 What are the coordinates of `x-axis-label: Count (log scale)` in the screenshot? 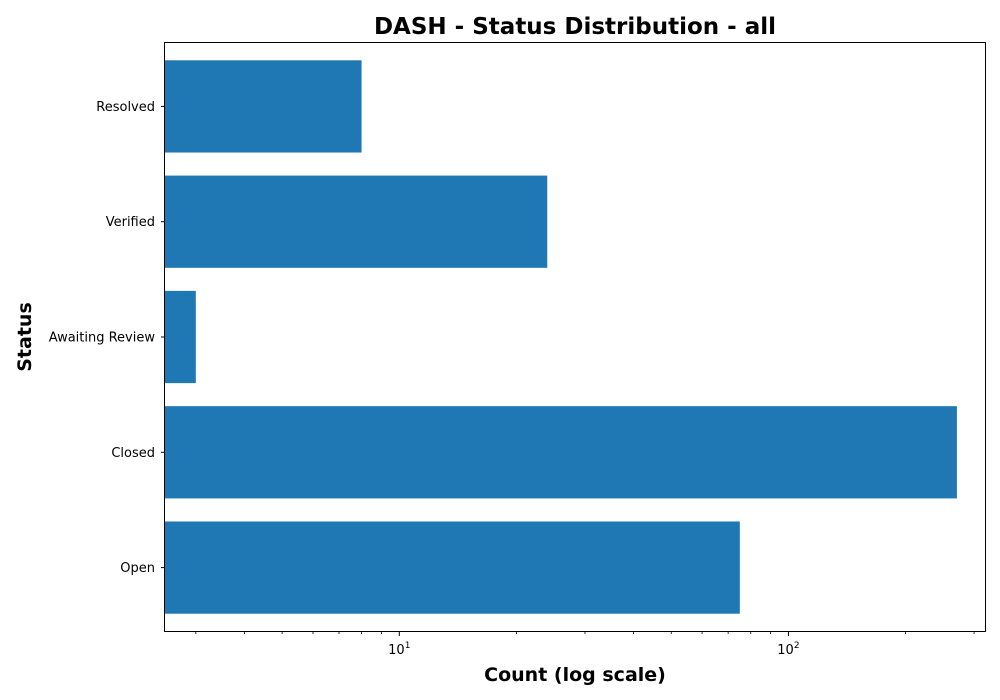 It's located at (575, 675).